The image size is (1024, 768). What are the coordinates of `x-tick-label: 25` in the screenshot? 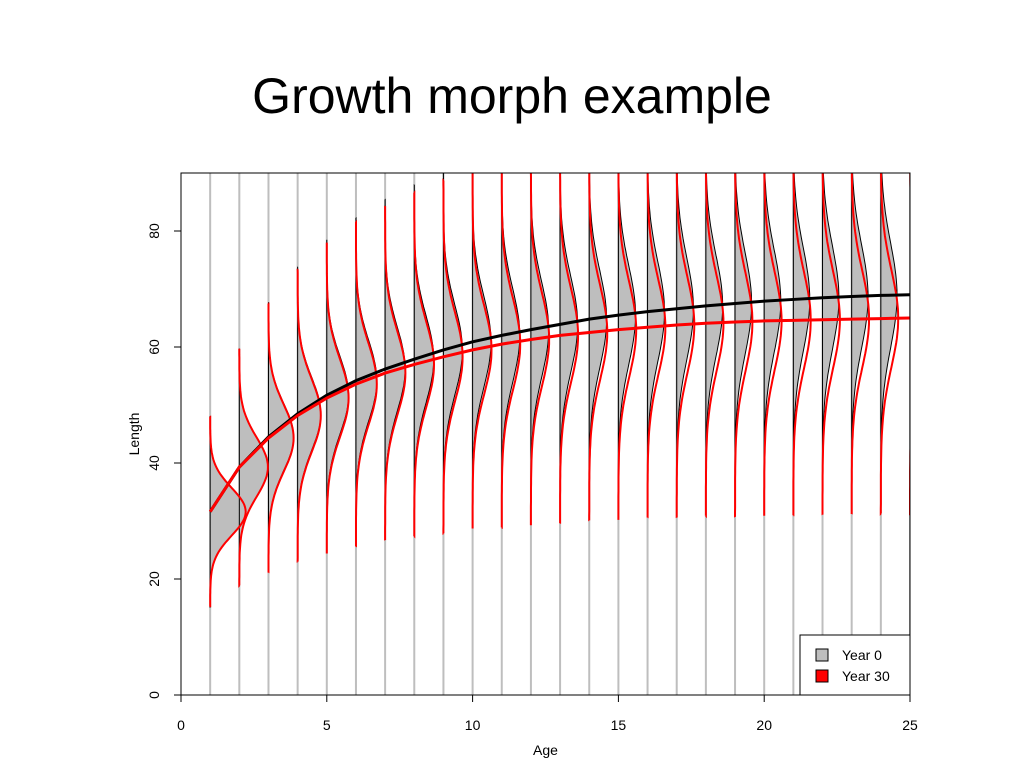 It's located at (910, 725).